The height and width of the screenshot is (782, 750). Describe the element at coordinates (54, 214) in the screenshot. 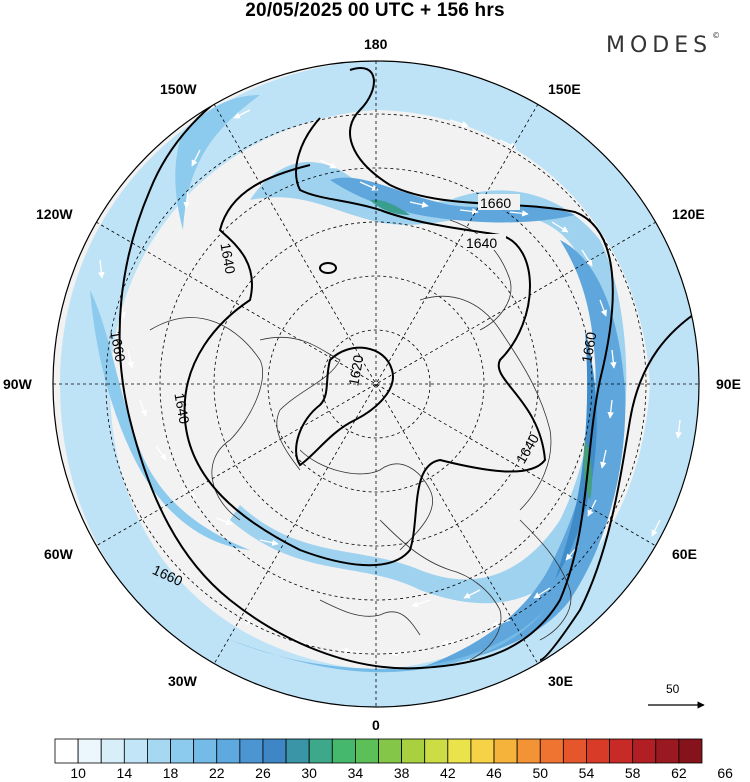

I see `lon-label-120w: 120W` at that location.